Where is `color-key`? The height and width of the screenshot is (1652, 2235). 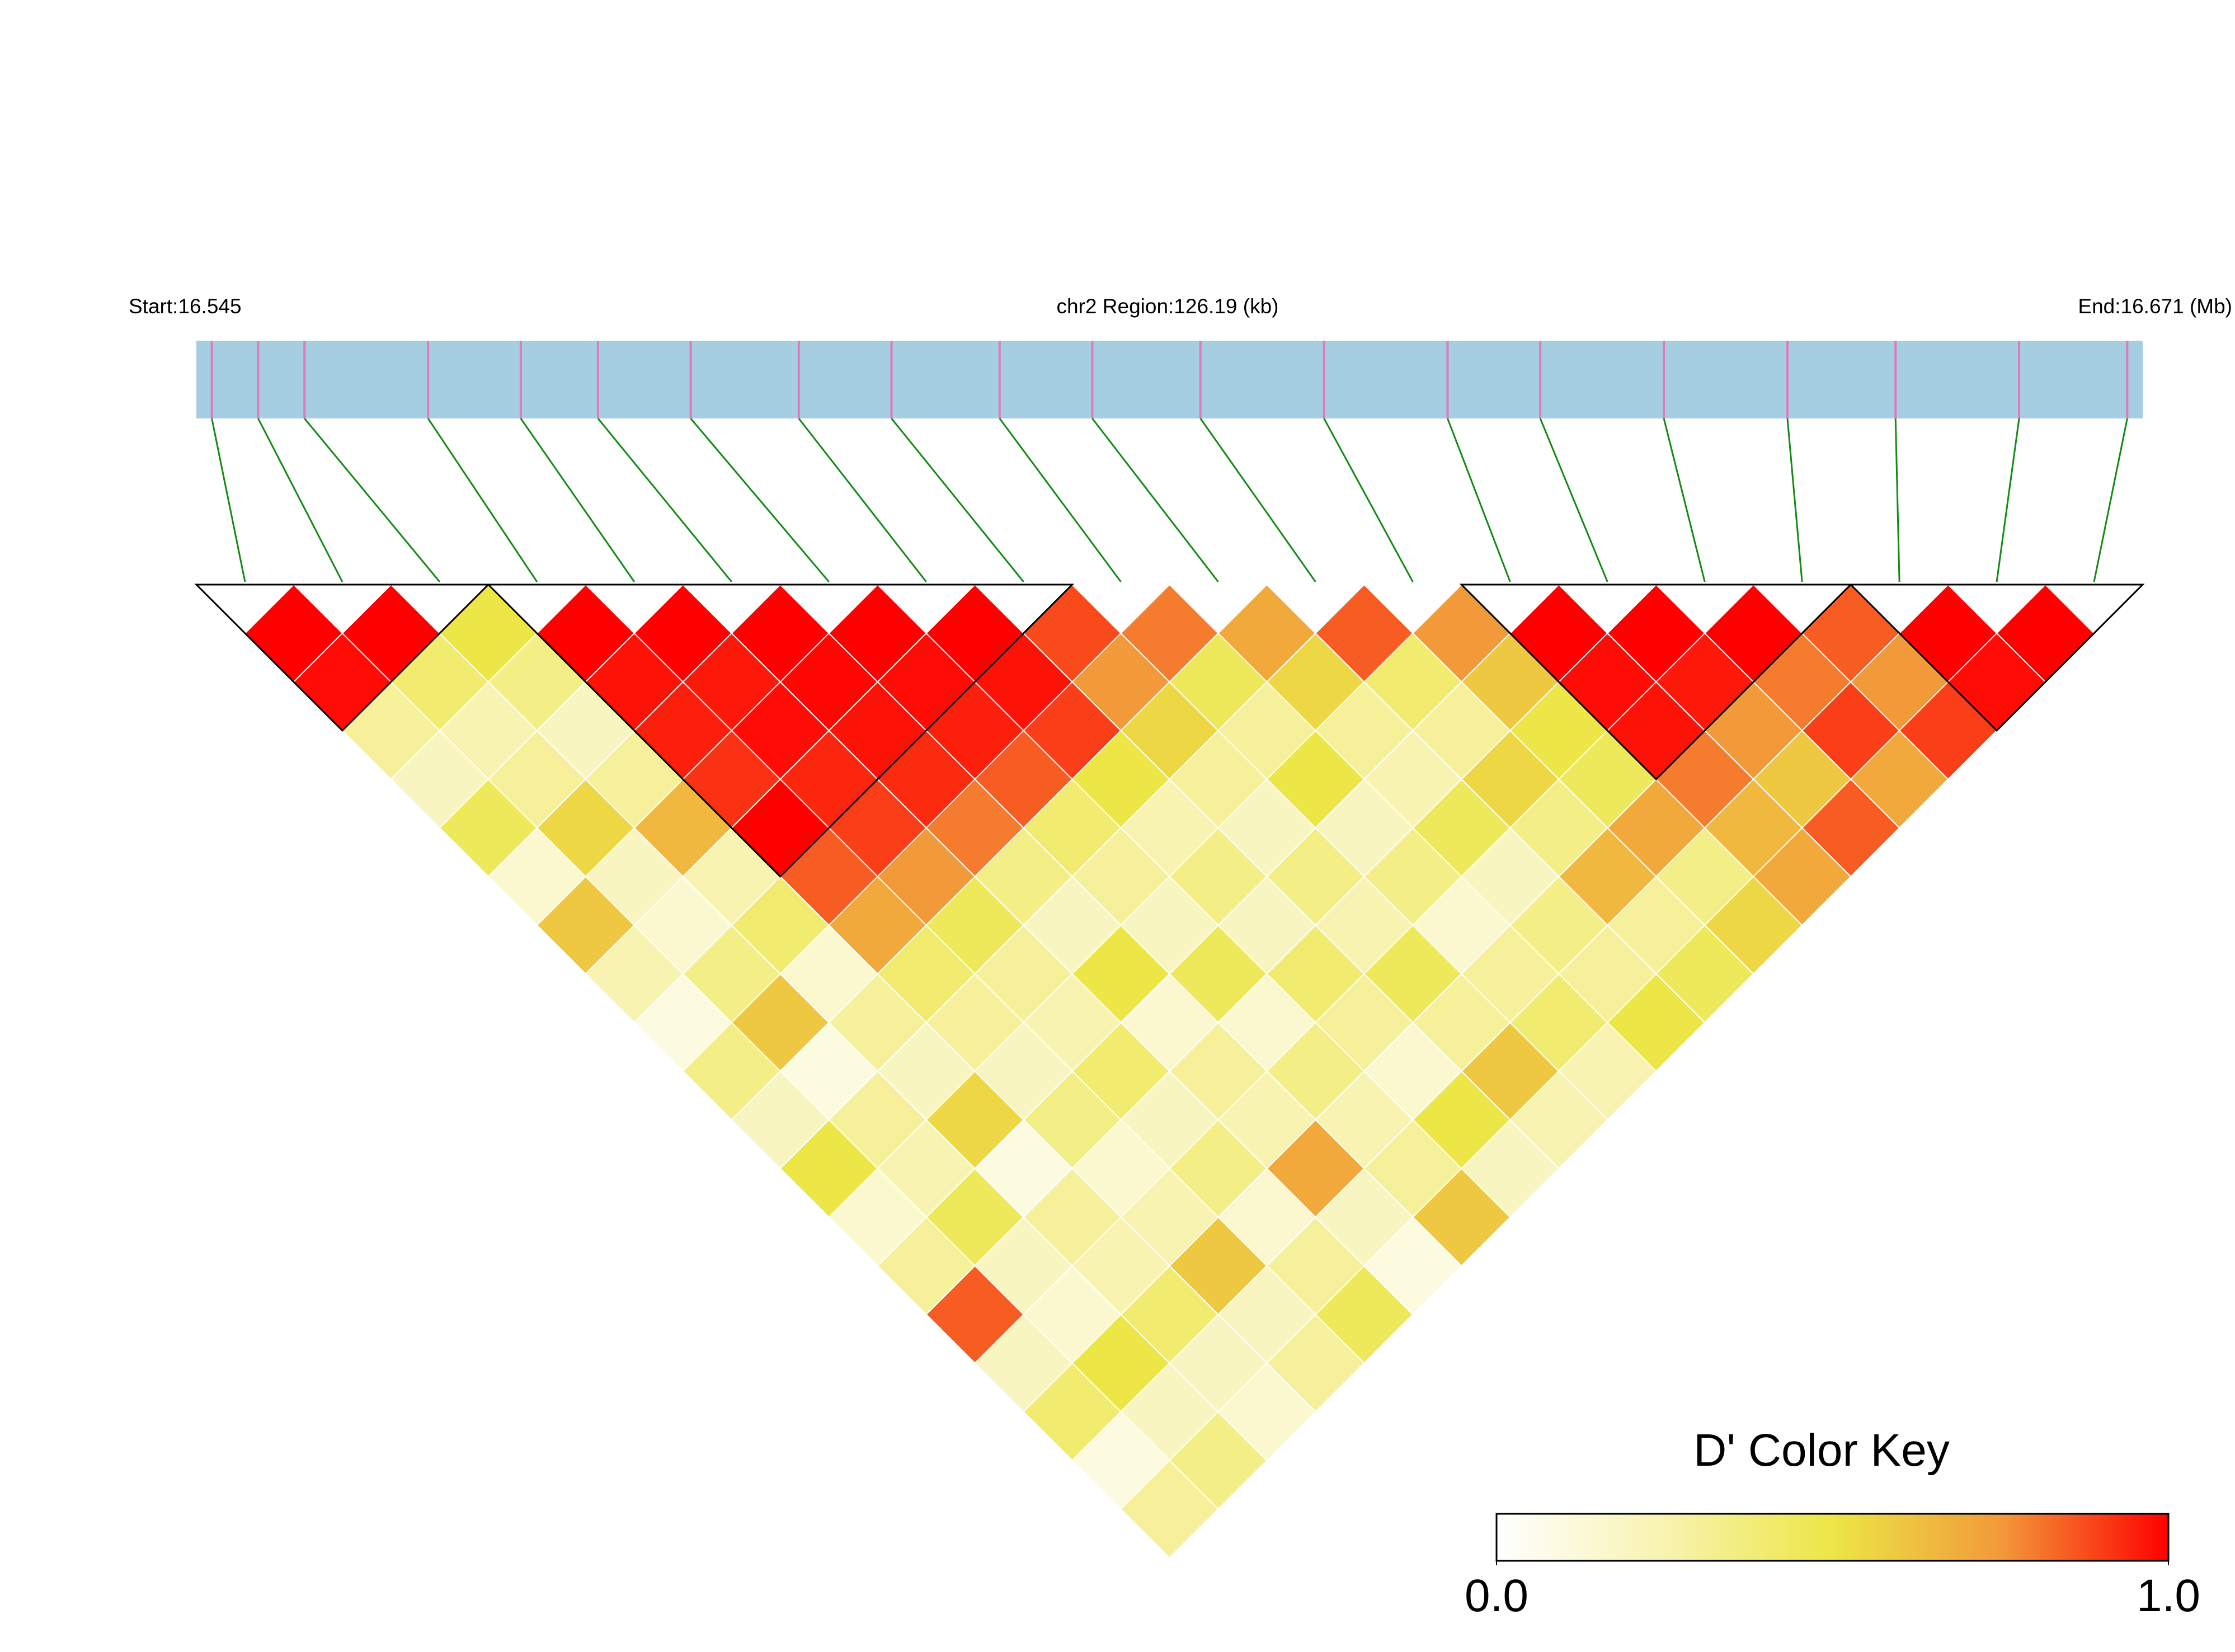
color-key is located at coordinates (1832, 1537).